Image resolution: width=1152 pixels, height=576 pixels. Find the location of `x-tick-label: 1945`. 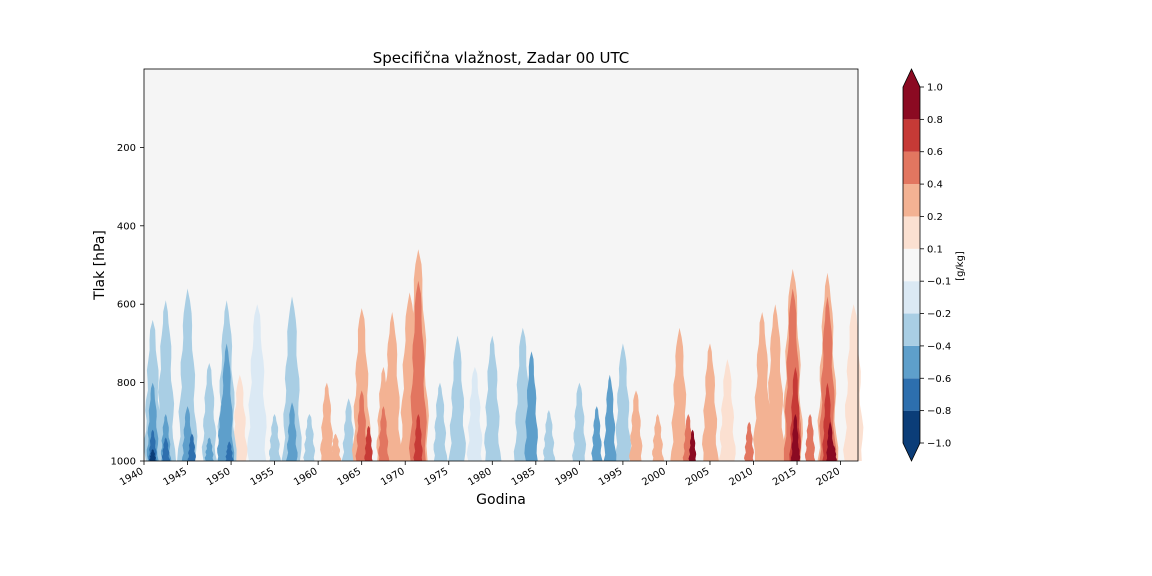

x-tick-label: 1945 is located at coordinates (175, 477).